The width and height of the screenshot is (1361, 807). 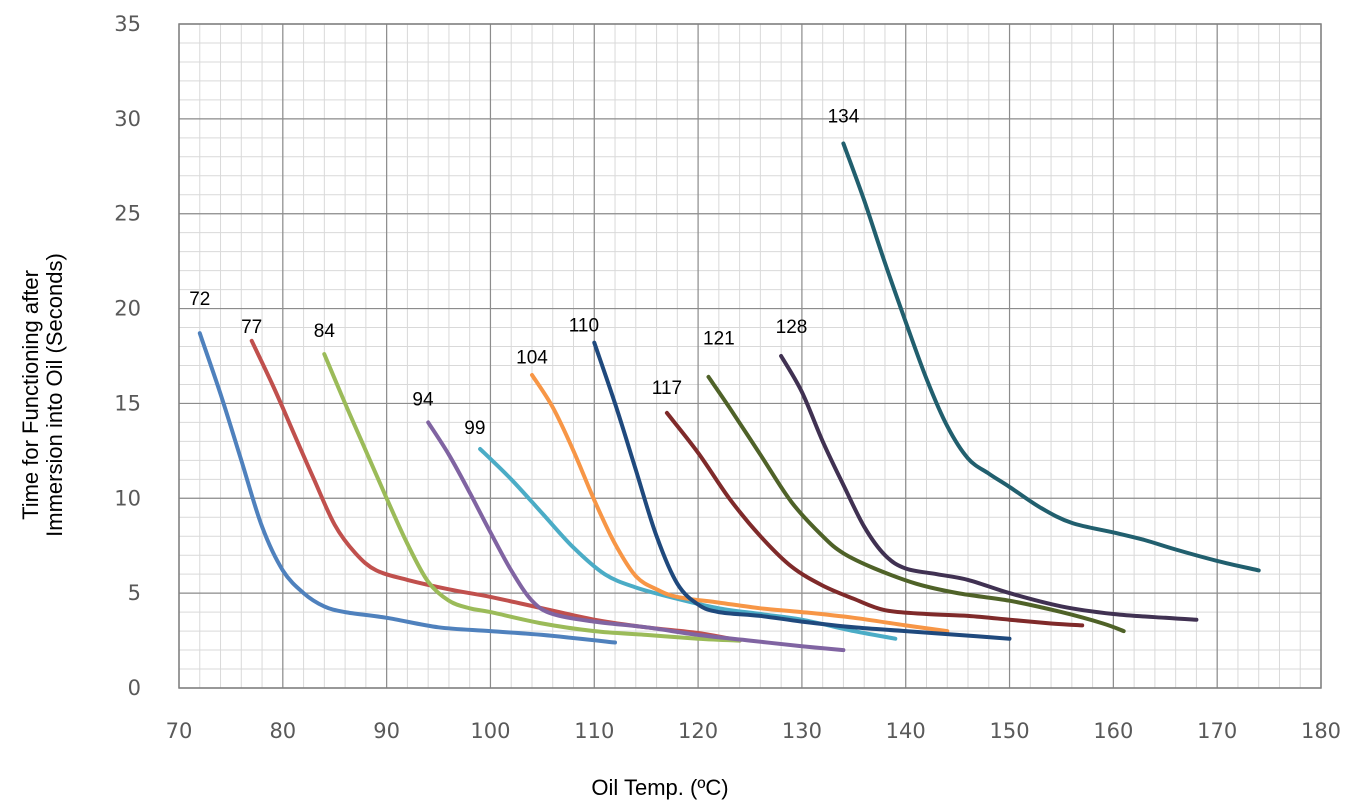 I want to click on y-tick-label: 30, so click(x=127, y=119).